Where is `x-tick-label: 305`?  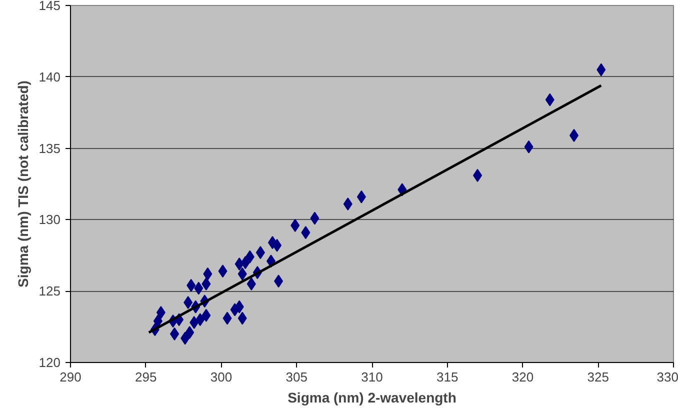
x-tick-label: 305 is located at coordinates (297, 377).